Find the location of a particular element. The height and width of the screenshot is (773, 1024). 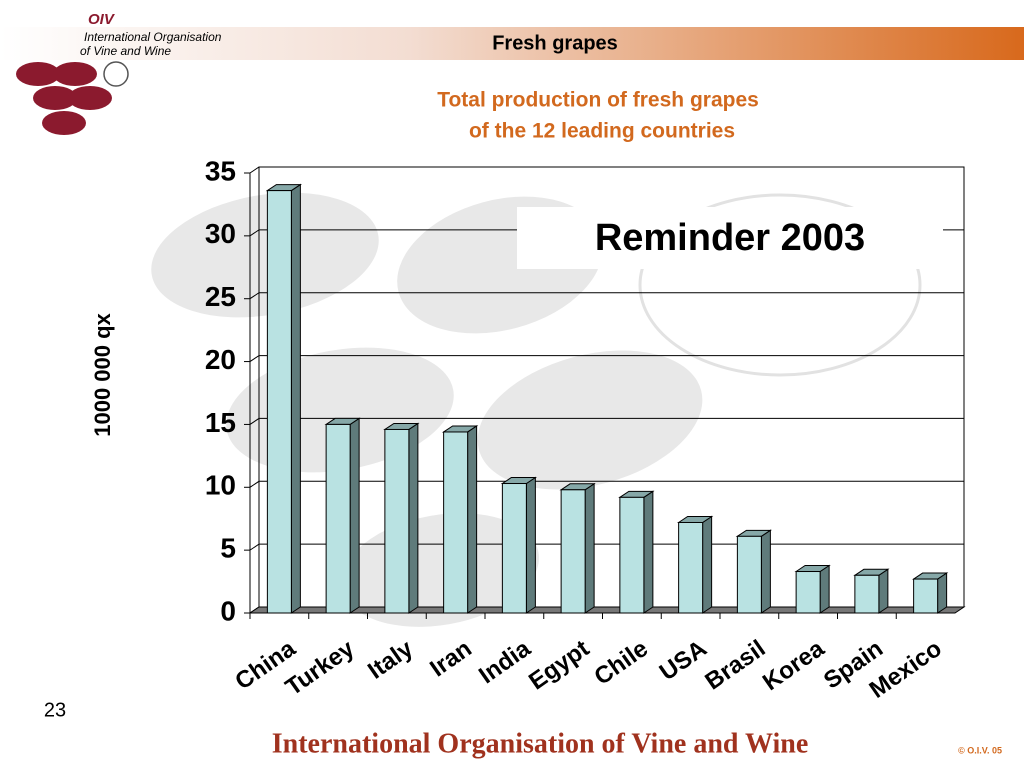

x-tick-label: Iran is located at coordinates (451, 658).